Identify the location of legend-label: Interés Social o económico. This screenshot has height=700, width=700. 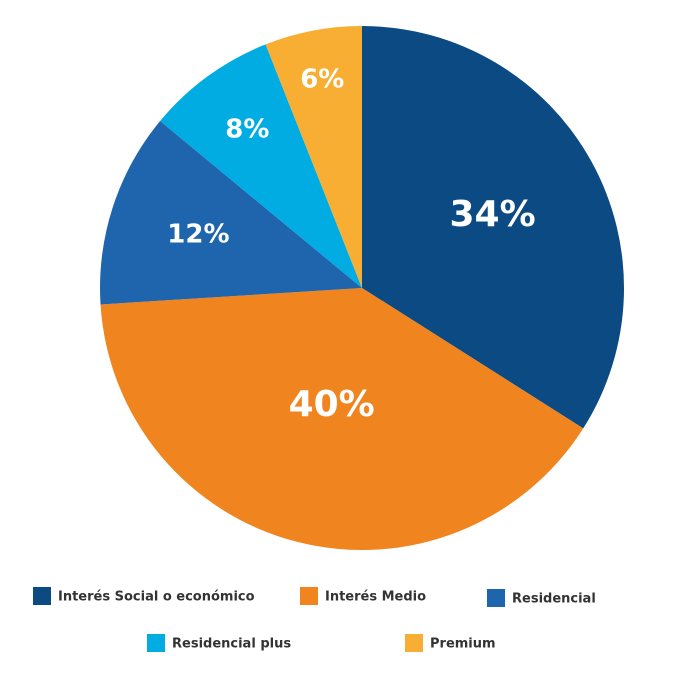
(156, 597).